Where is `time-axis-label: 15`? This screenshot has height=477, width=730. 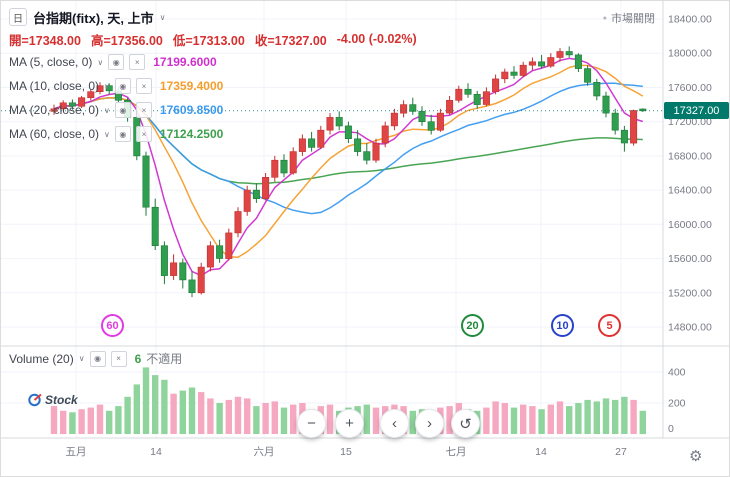 time-axis-label: 15 is located at coordinates (346, 452).